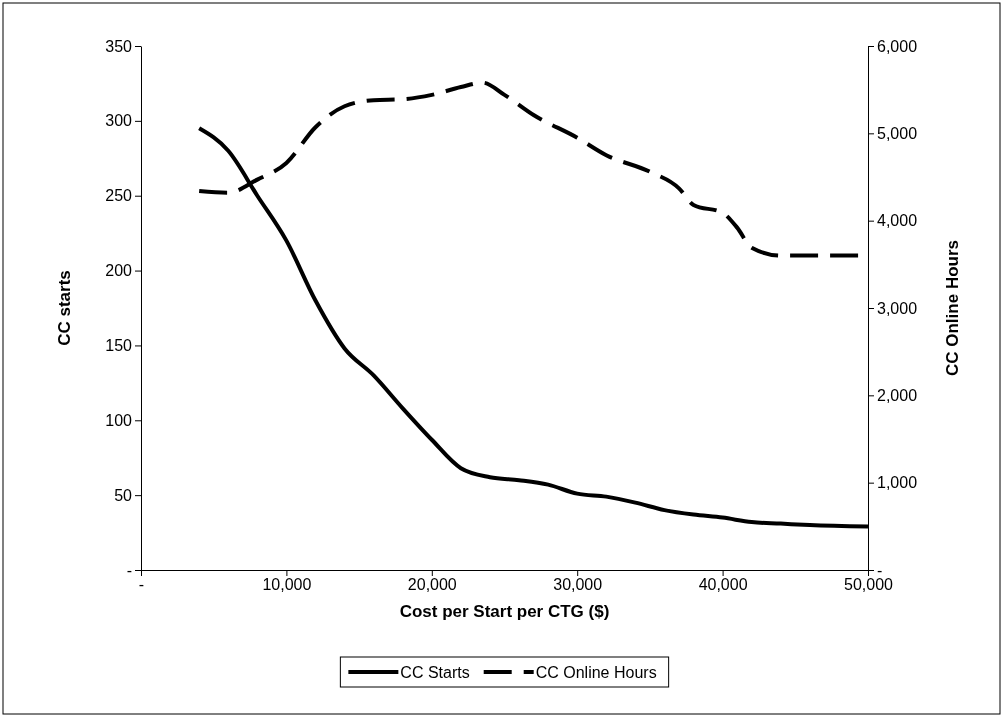 The image size is (1005, 719). Describe the element at coordinates (119, 121) in the screenshot. I see `y-tick-label: 300` at that location.